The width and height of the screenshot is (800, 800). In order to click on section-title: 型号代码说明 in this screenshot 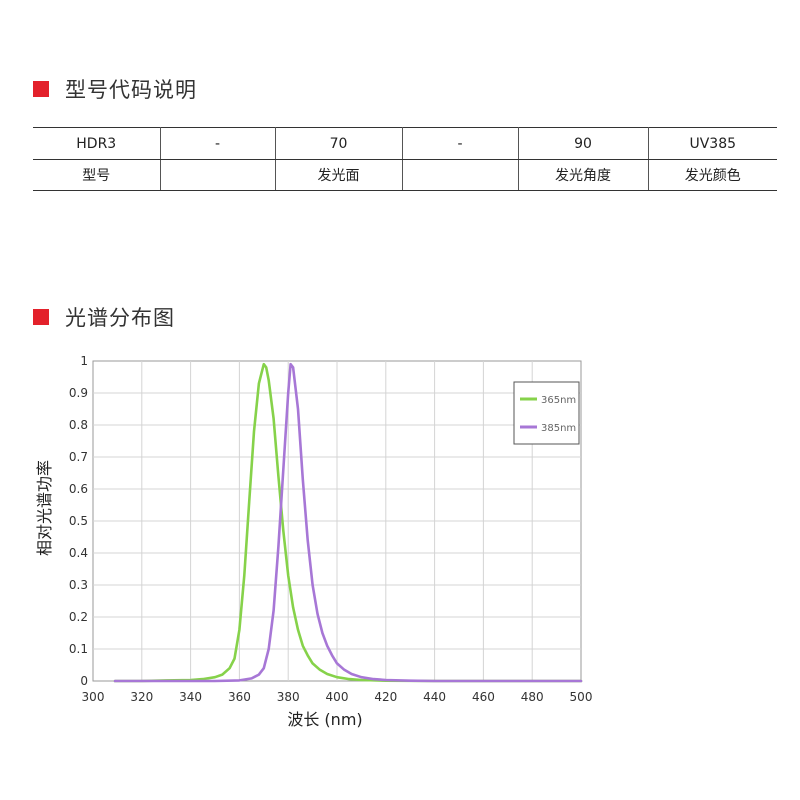, I will do `click(131, 90)`.